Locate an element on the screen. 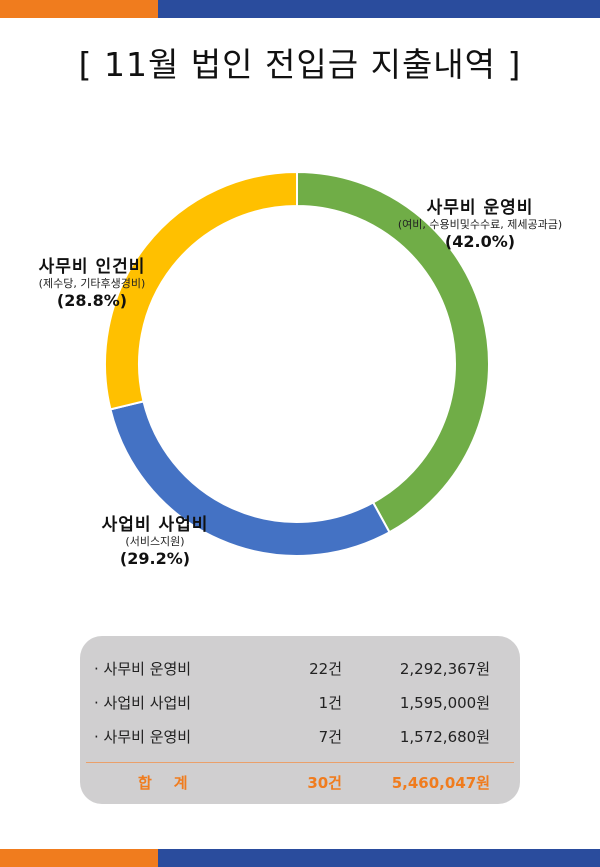  label-personnel-desc: (제수당, 기타후생경비) is located at coordinates (92, 284).